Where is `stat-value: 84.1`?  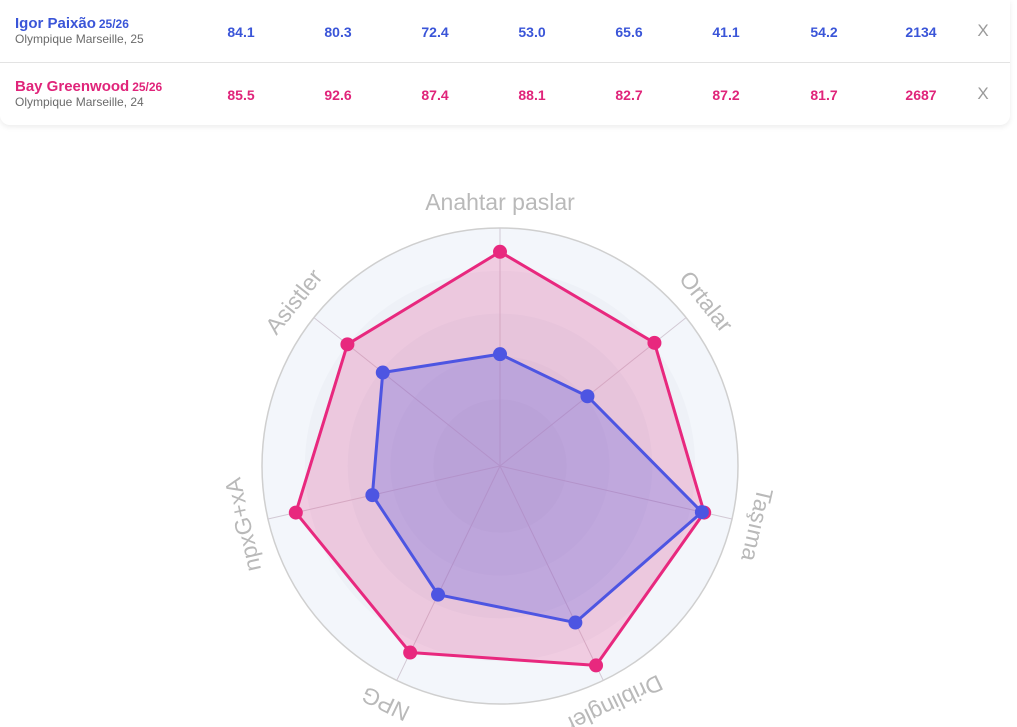 stat-value: 84.1 is located at coordinates (241, 32).